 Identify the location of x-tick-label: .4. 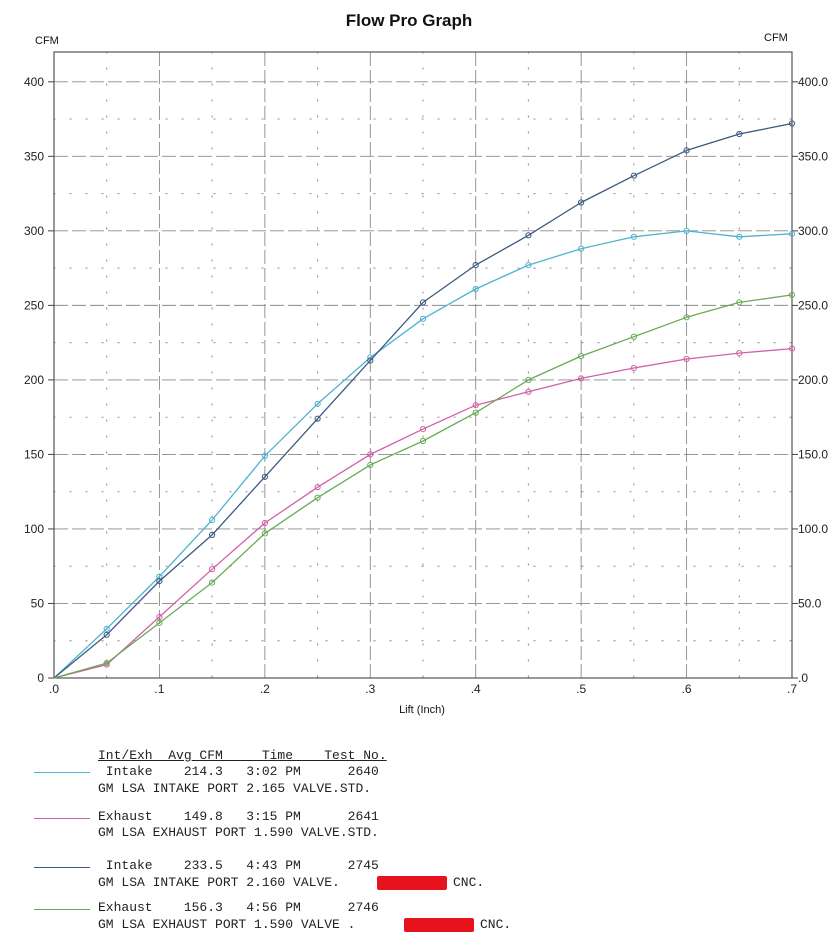
(476, 689).